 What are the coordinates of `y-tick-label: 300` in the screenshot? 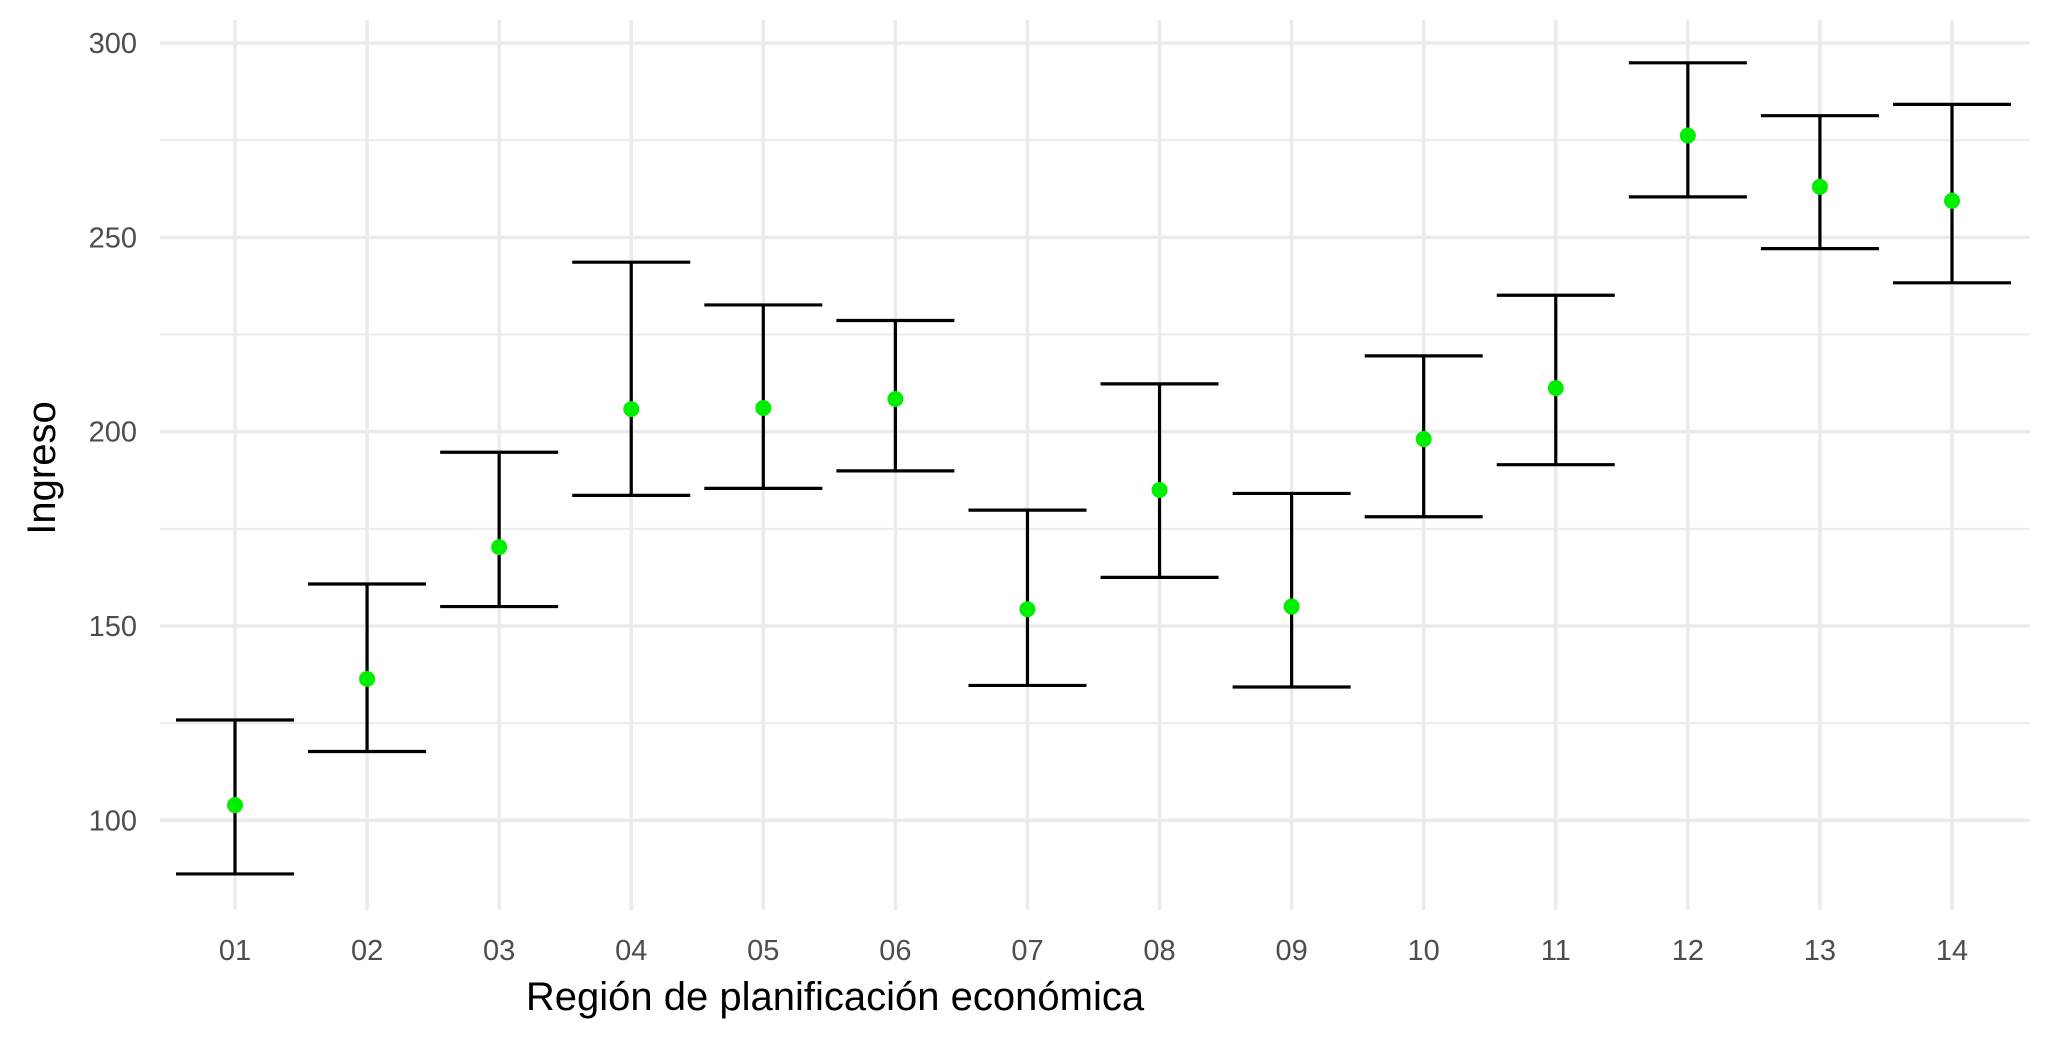 It's located at (113, 44).